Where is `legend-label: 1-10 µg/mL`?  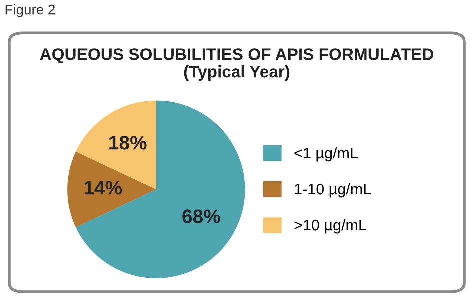 legend-label: 1-10 µg/mL is located at coordinates (333, 190).